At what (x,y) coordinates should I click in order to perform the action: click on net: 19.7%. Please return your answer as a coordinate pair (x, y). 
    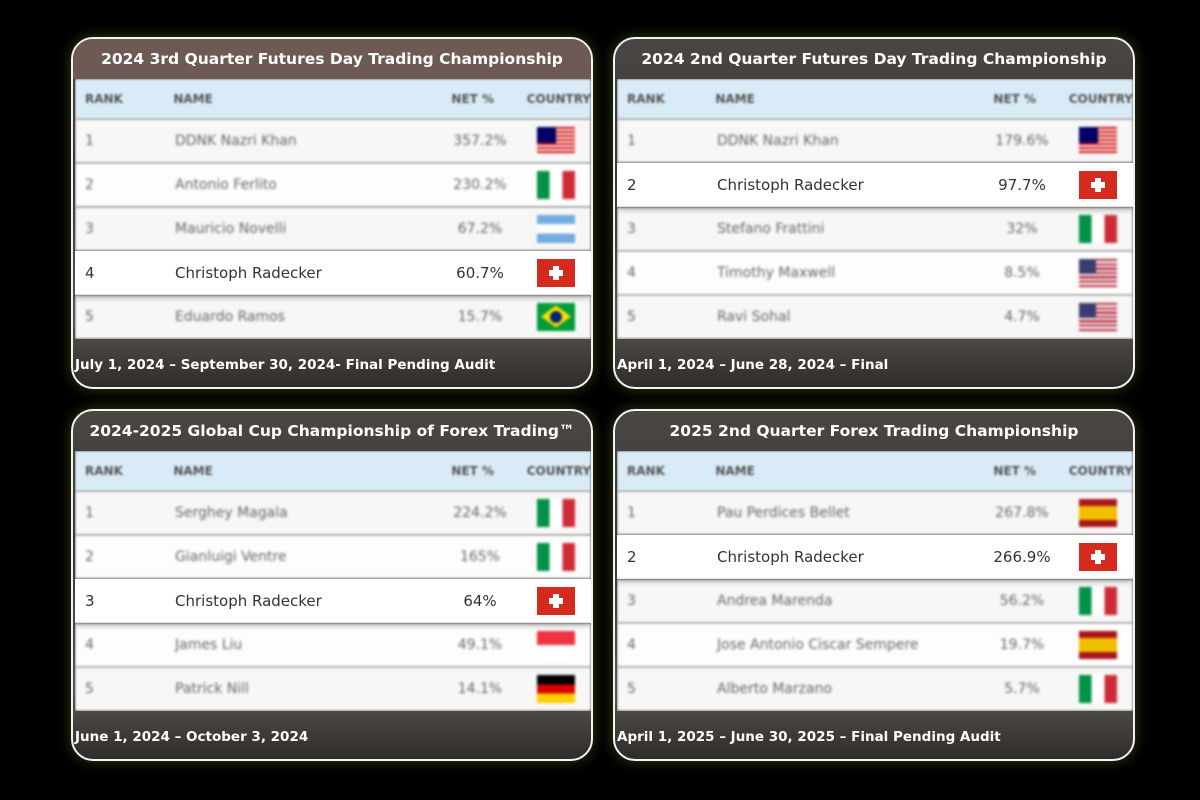
    Looking at the image, I should click on (1022, 644).